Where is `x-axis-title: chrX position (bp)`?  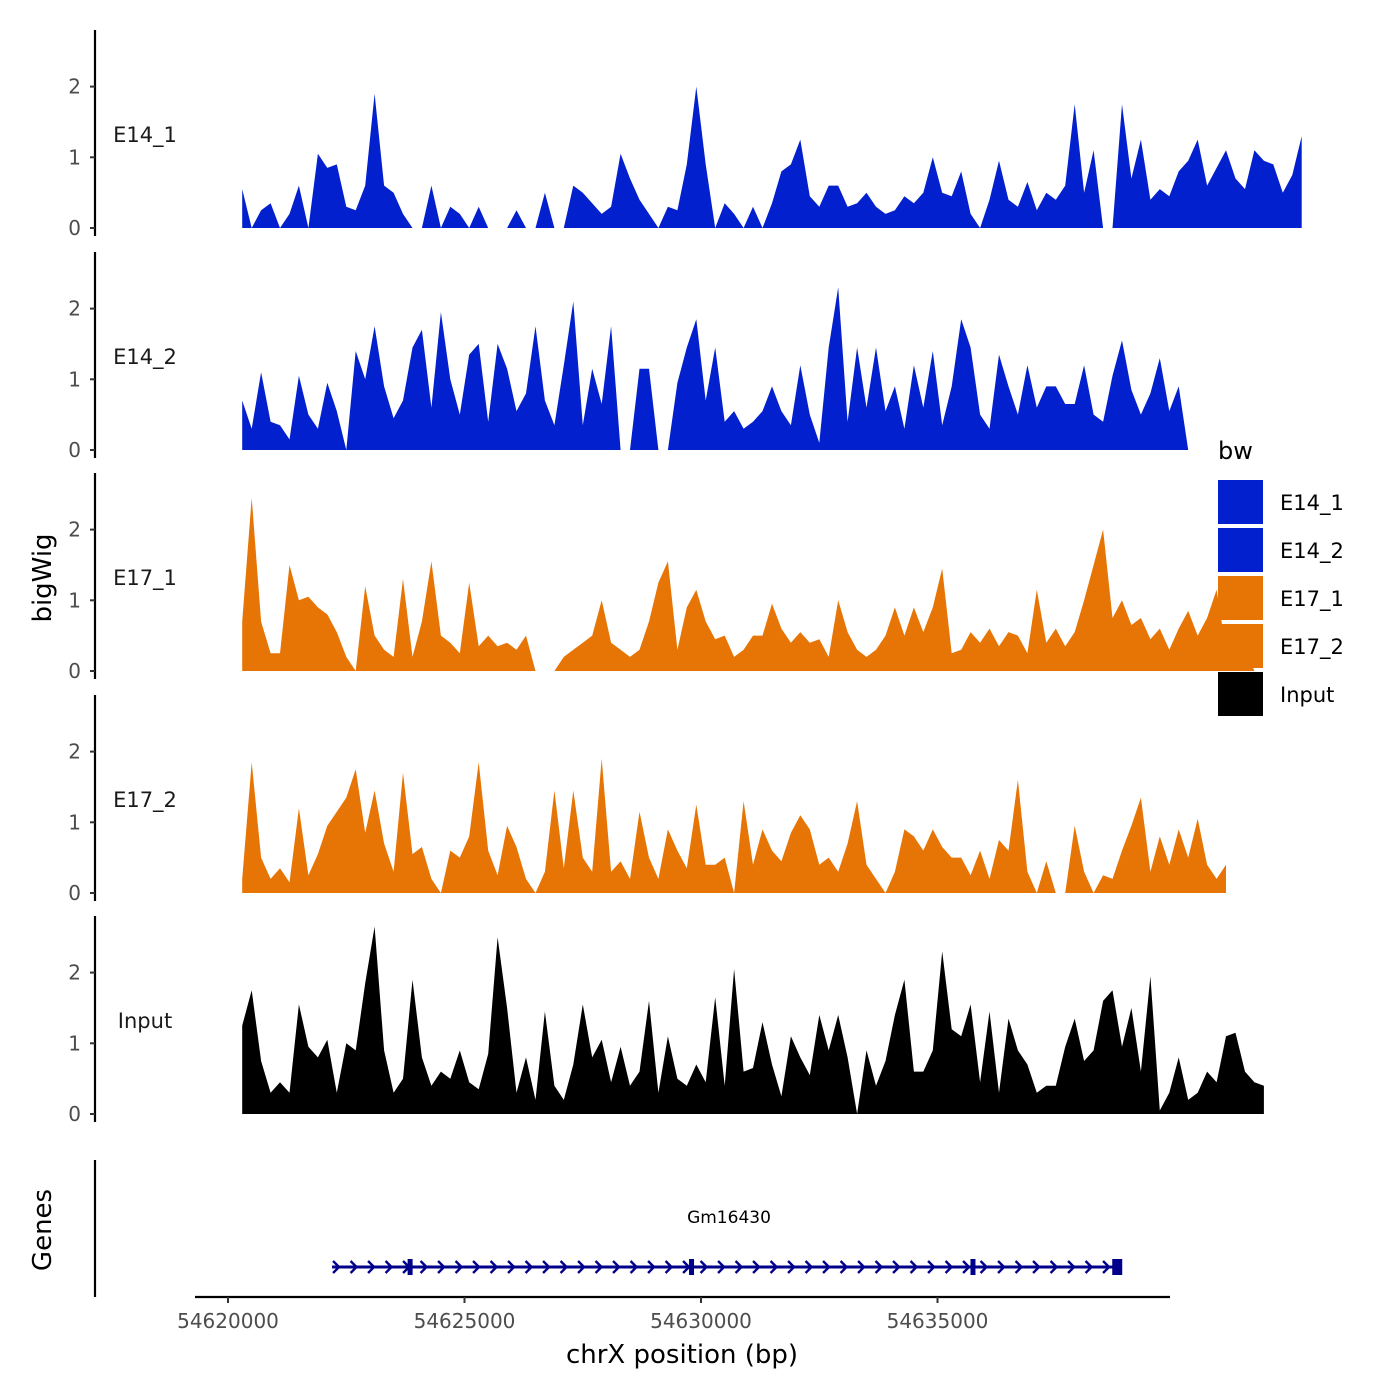
x-axis-title: chrX position (bp) is located at coordinates (682, 1355).